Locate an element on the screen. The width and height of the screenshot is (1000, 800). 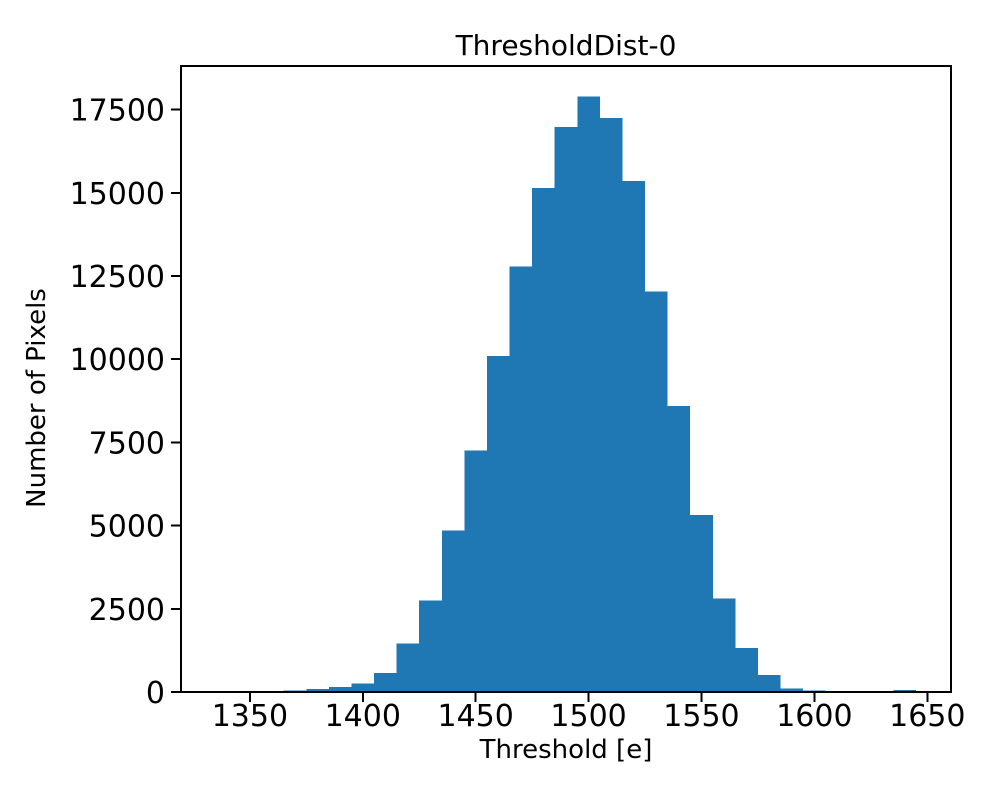
x-tick-label: 1400 is located at coordinates (363, 716).